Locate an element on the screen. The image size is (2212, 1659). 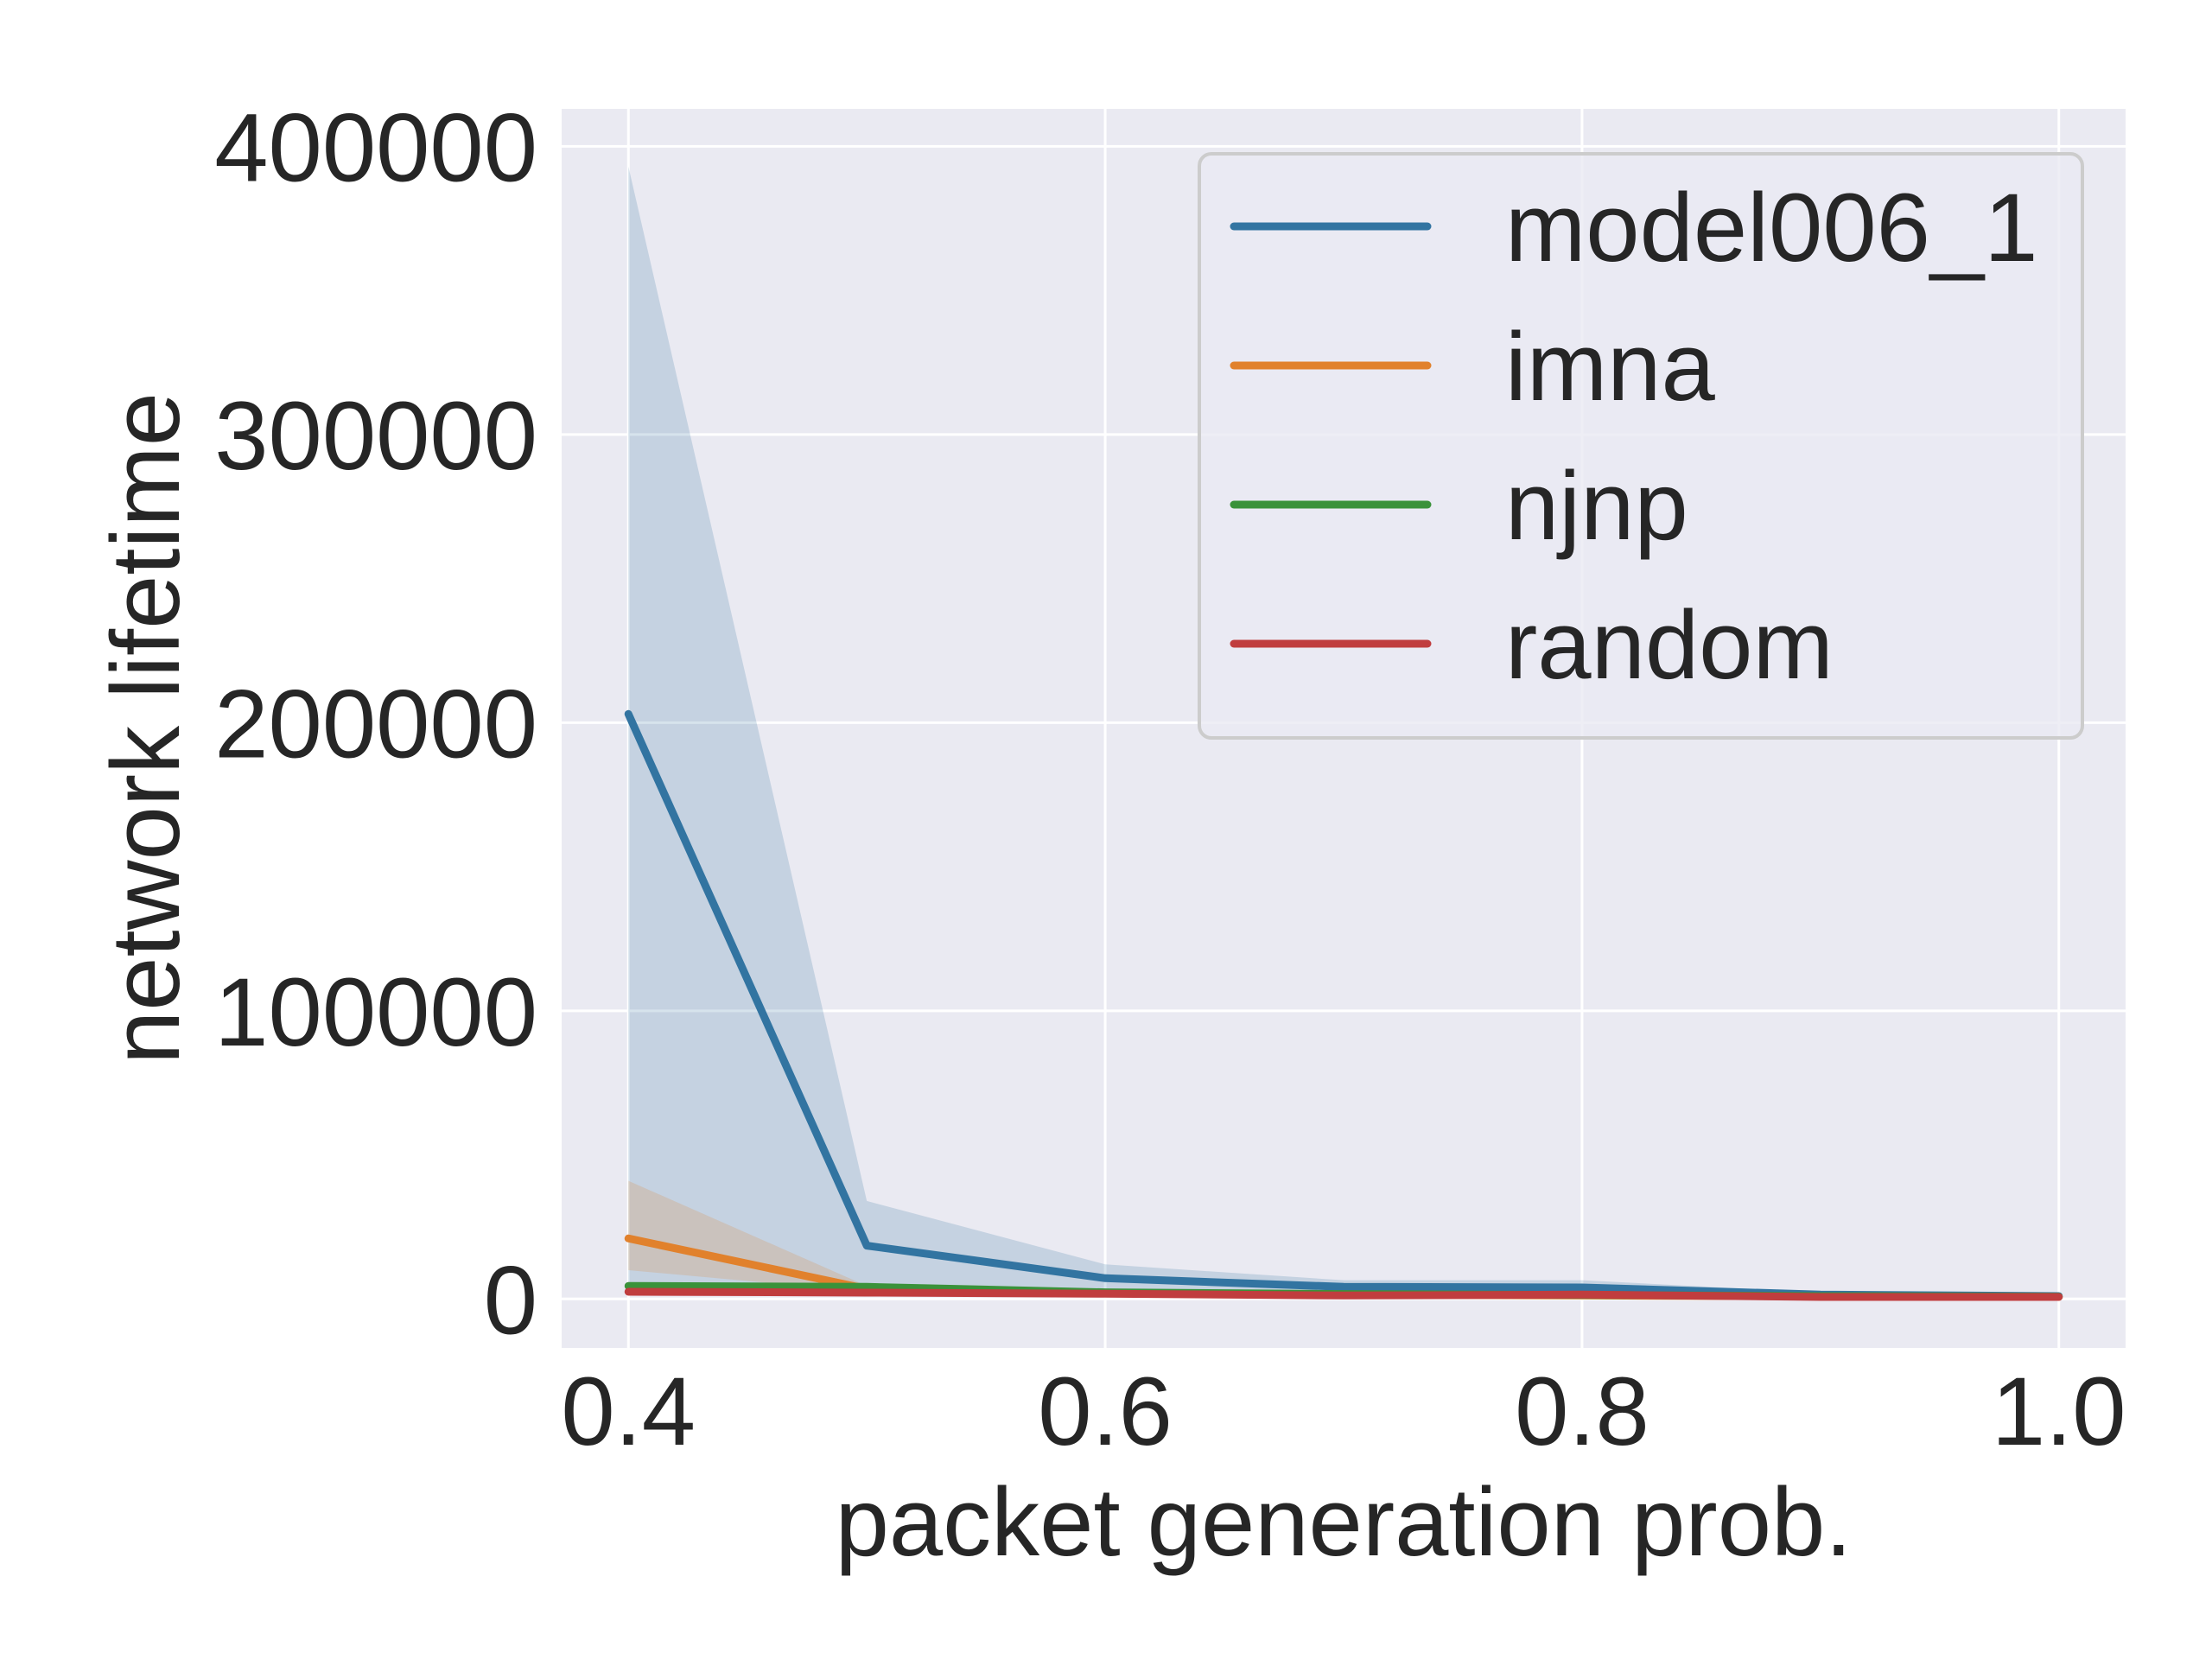
y-tick-labels: 0 100000 200000 300000 400000 is located at coordinates (375, 723).